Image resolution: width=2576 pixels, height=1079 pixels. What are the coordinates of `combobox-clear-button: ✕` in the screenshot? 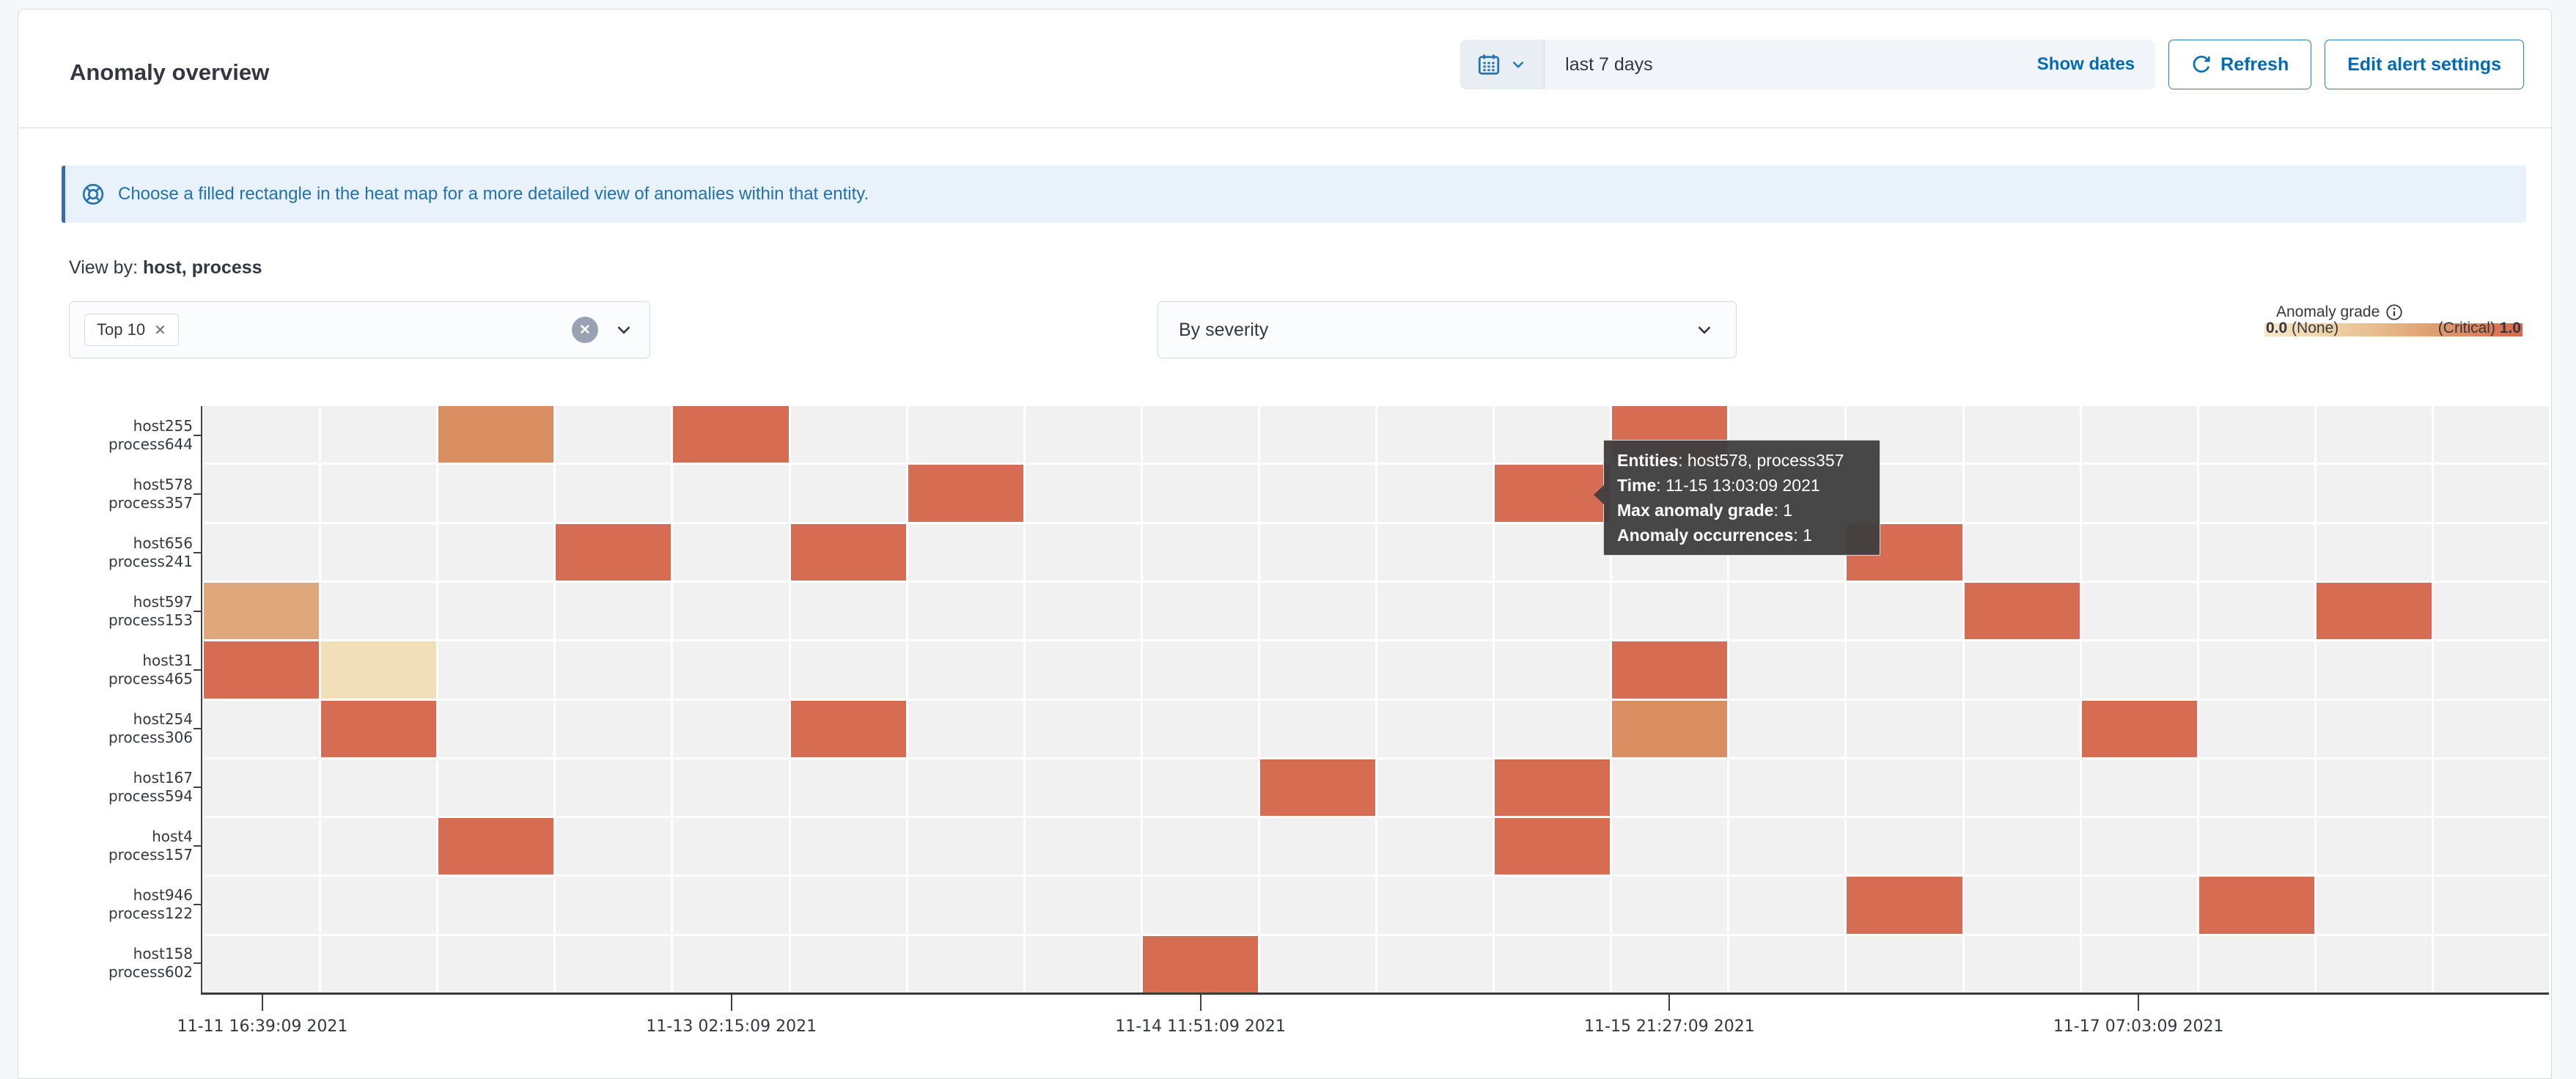 It's located at (585, 330).